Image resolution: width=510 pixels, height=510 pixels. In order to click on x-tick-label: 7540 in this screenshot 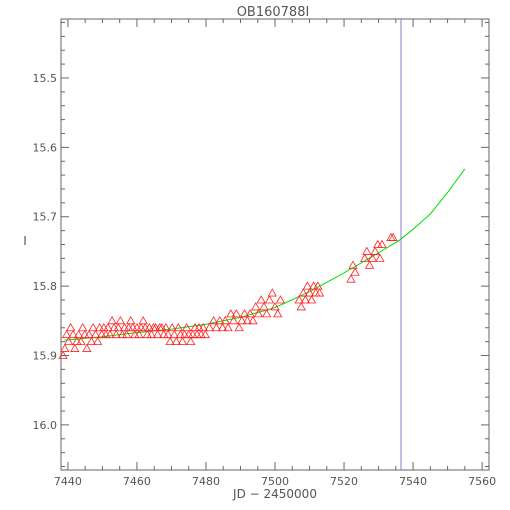, I will do `click(413, 481)`.